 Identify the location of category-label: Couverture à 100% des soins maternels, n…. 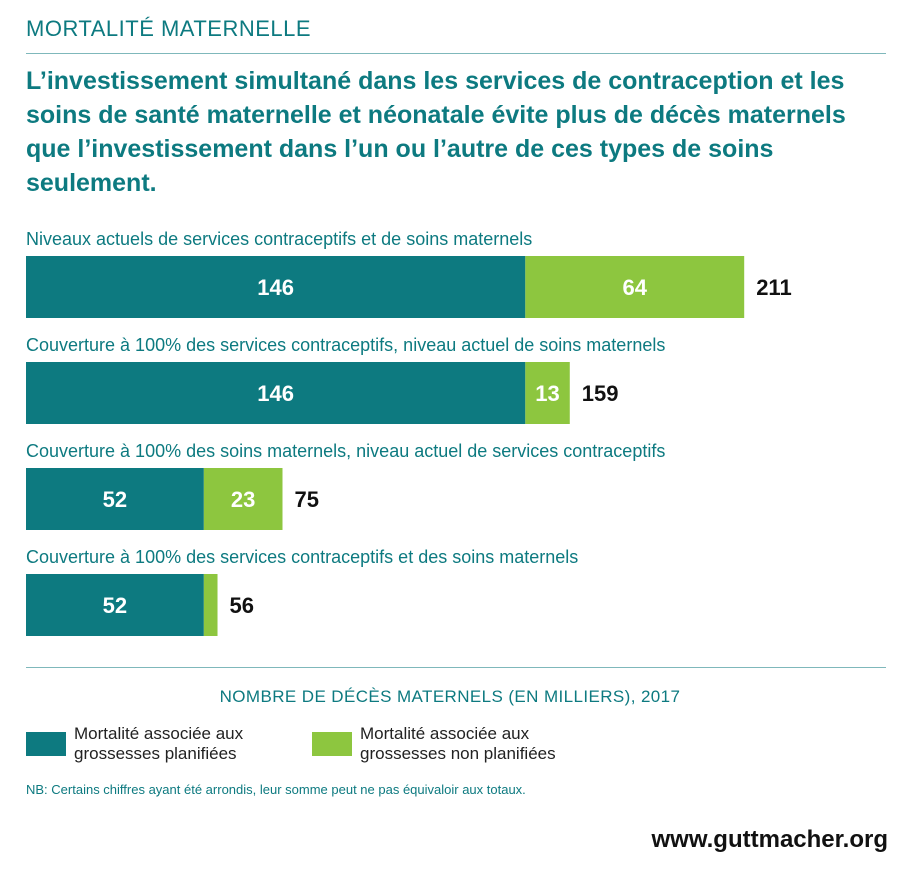
(345, 451).